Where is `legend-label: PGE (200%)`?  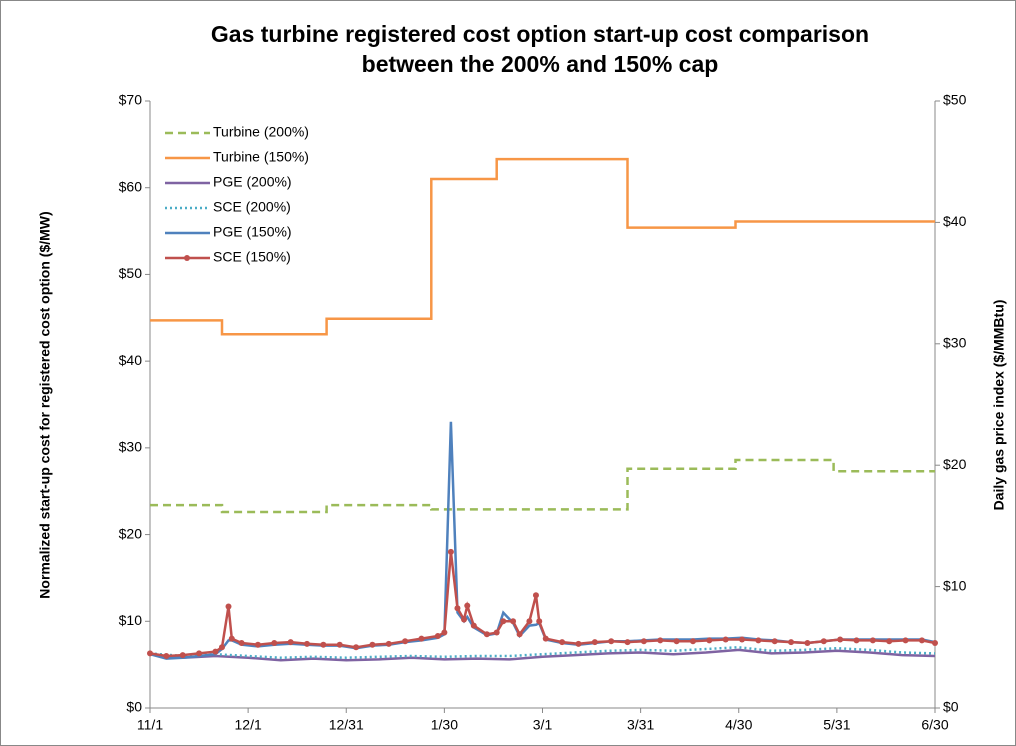
legend-label: PGE (200%) is located at coordinates (252, 182).